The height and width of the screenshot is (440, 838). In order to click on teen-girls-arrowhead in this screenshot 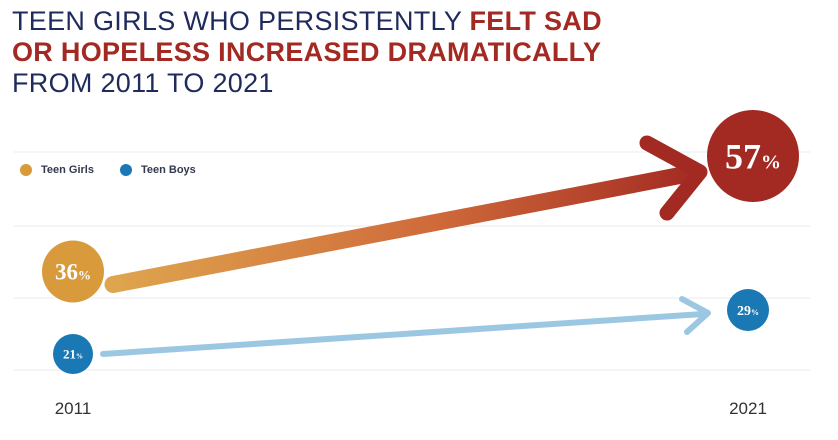, I will do `click(673, 178)`.